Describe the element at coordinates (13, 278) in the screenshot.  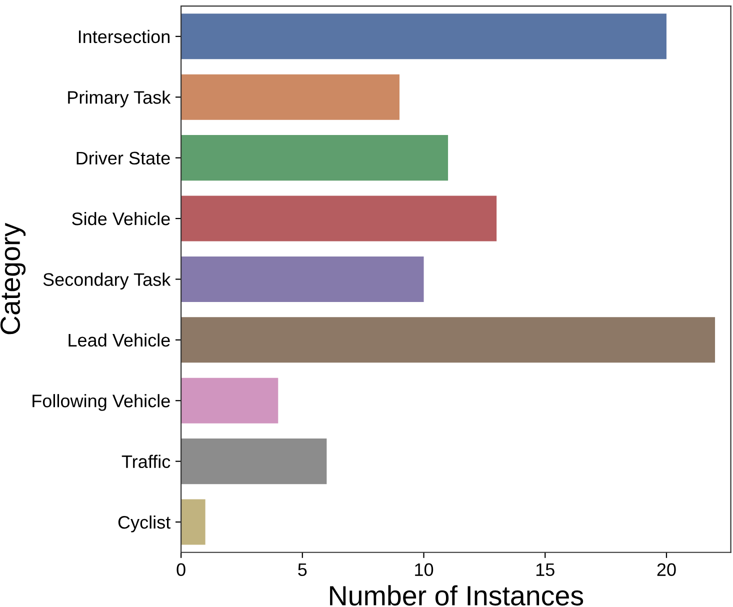
I see `y-axis-title: Category` at that location.